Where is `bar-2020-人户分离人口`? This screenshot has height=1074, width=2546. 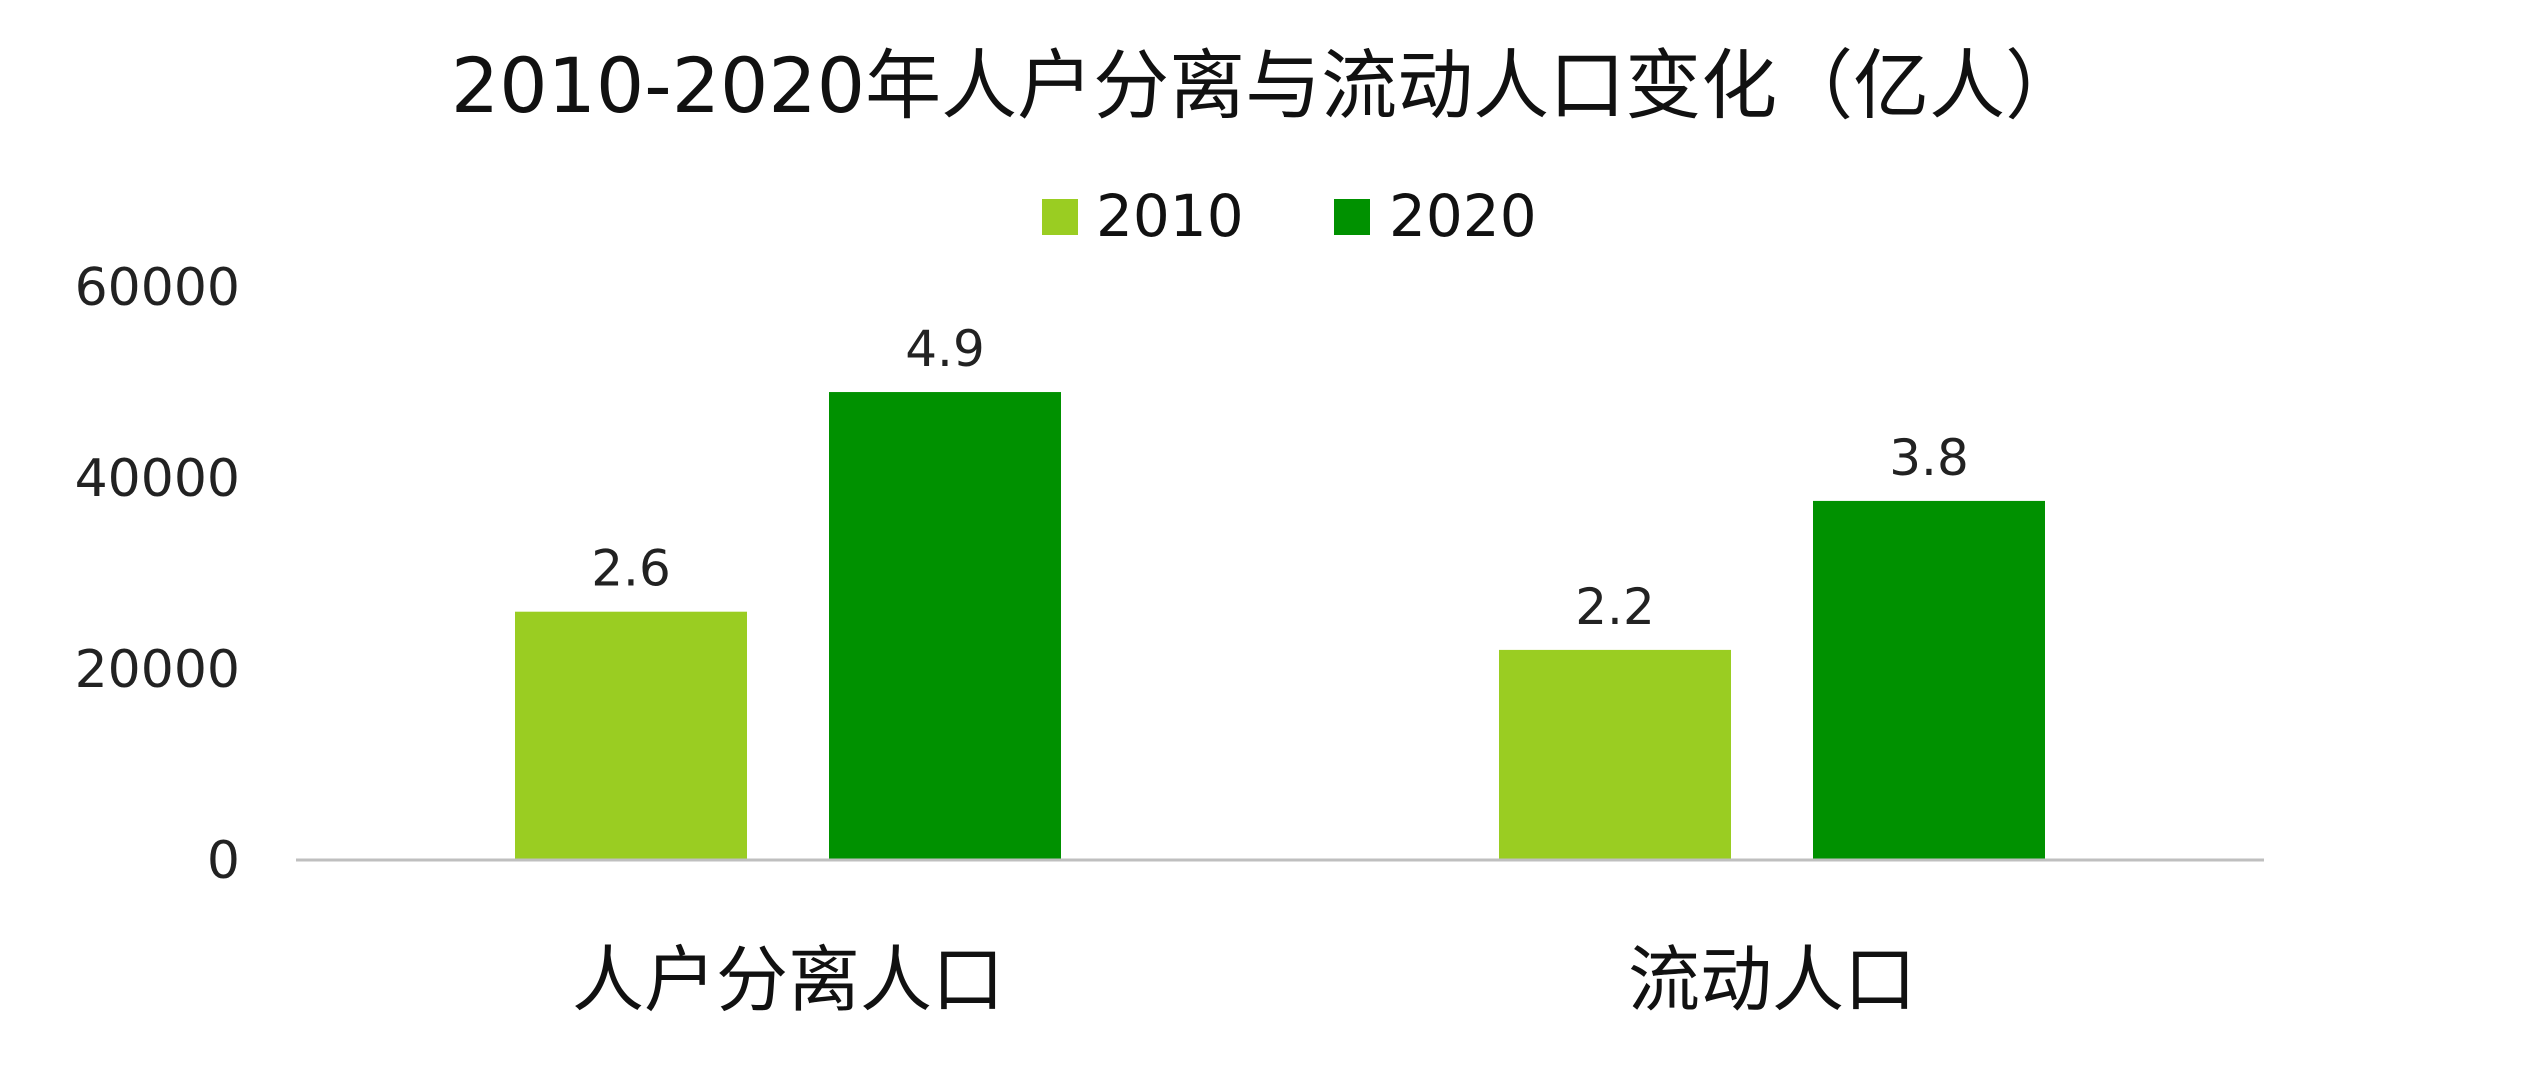 bar-2020-人户分离人口 is located at coordinates (945, 626).